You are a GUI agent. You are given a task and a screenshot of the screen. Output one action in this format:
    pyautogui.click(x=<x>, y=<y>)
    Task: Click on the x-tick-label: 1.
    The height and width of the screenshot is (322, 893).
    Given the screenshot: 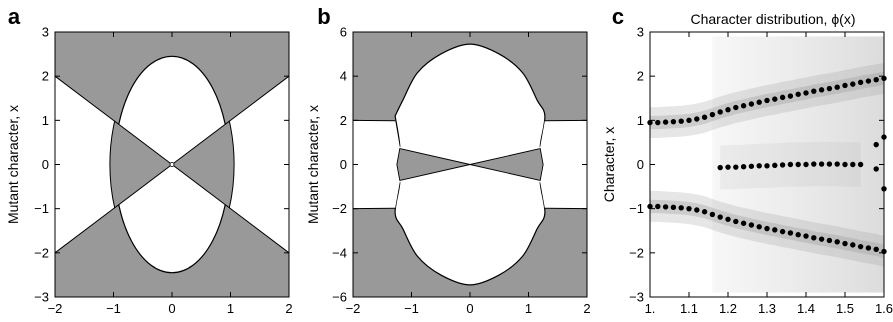 What is the action you would take?
    pyautogui.click(x=650, y=308)
    